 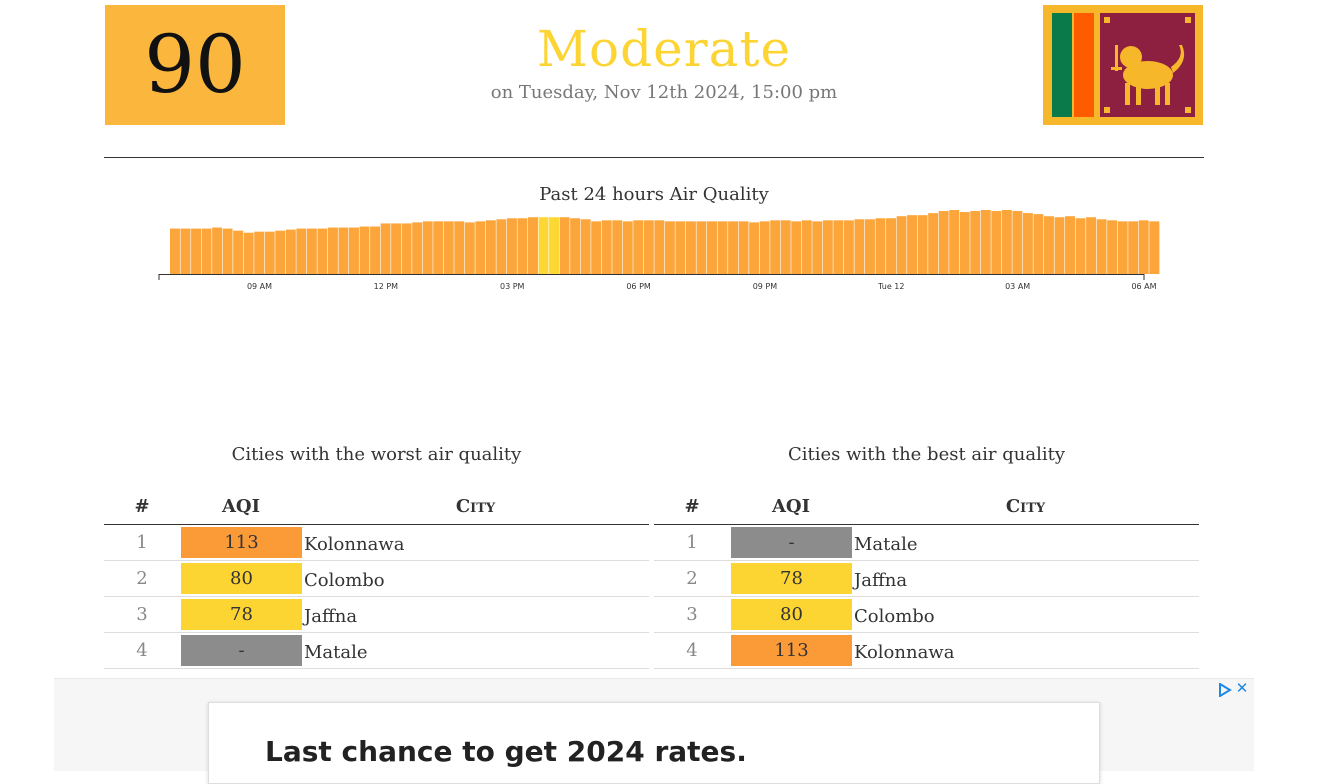 What do you see at coordinates (344, 580) in the screenshot?
I see `city-link: Colombo` at bounding box center [344, 580].